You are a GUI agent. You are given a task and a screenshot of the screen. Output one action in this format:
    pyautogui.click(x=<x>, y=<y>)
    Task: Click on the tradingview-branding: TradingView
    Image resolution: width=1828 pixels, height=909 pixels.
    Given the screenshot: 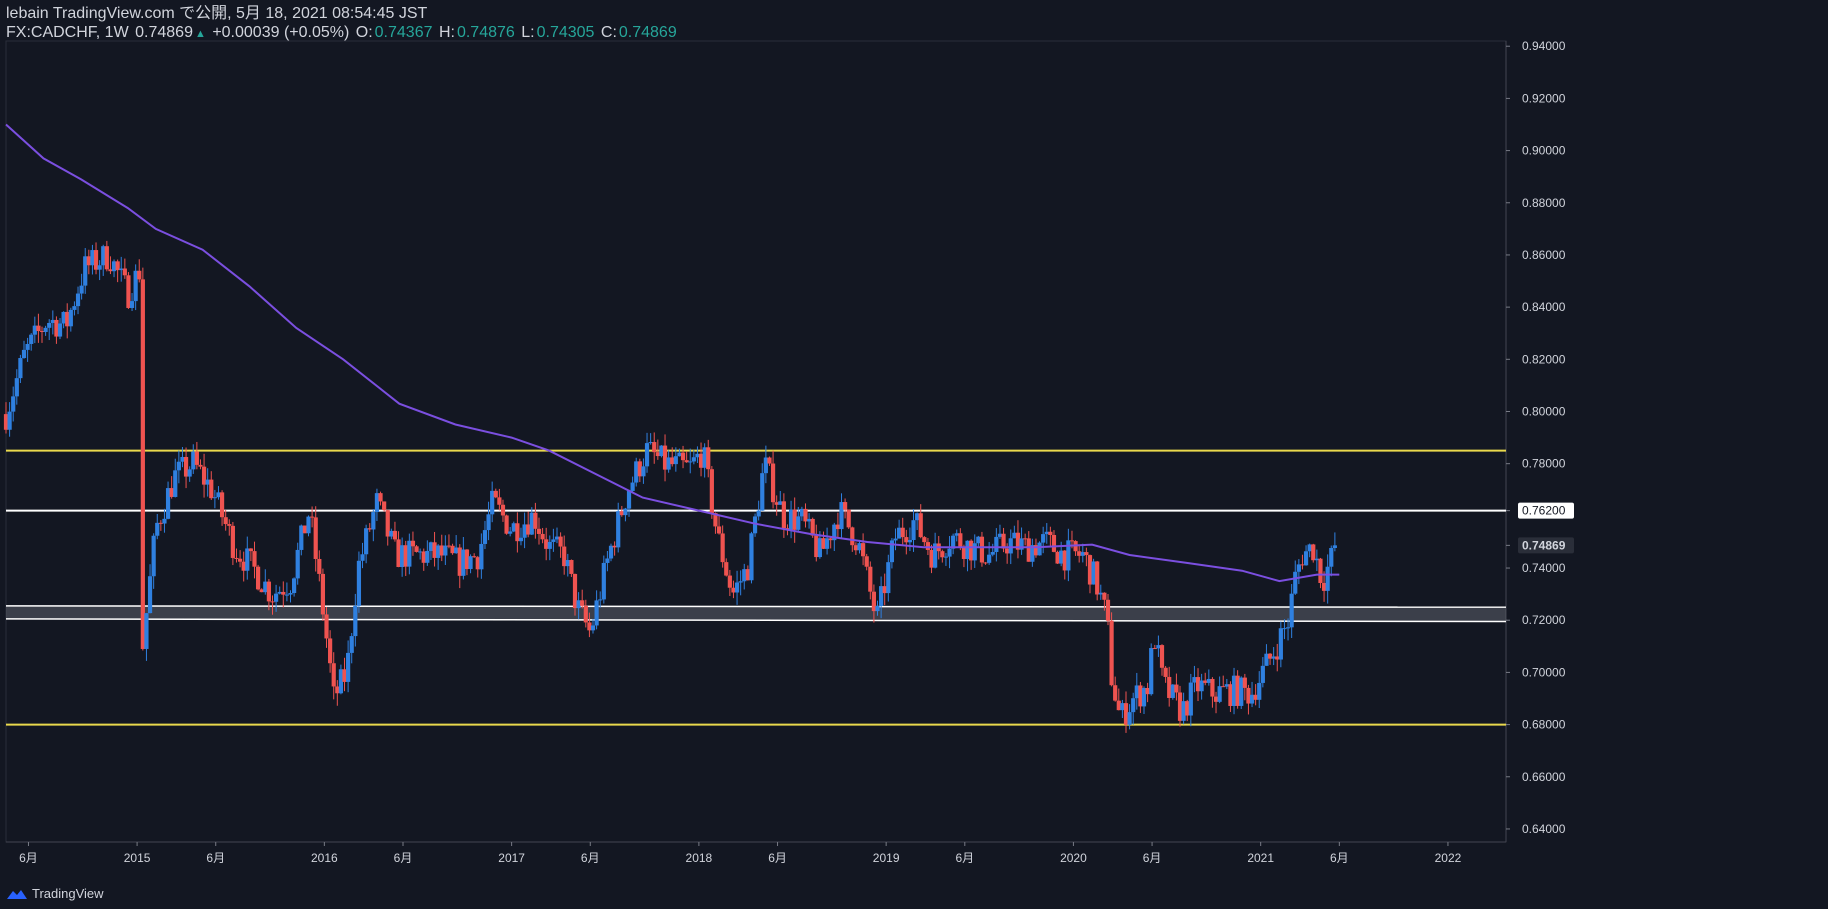 What is the action you would take?
    pyautogui.click(x=55, y=893)
    